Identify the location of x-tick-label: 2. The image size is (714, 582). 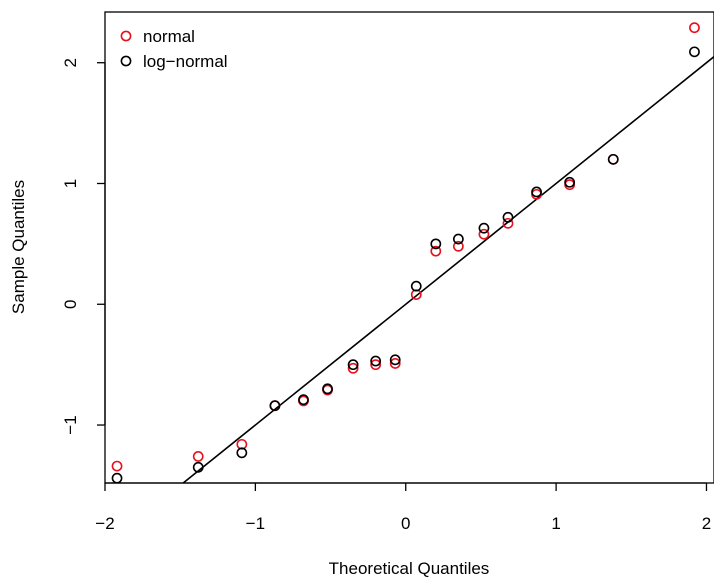
(706, 523).